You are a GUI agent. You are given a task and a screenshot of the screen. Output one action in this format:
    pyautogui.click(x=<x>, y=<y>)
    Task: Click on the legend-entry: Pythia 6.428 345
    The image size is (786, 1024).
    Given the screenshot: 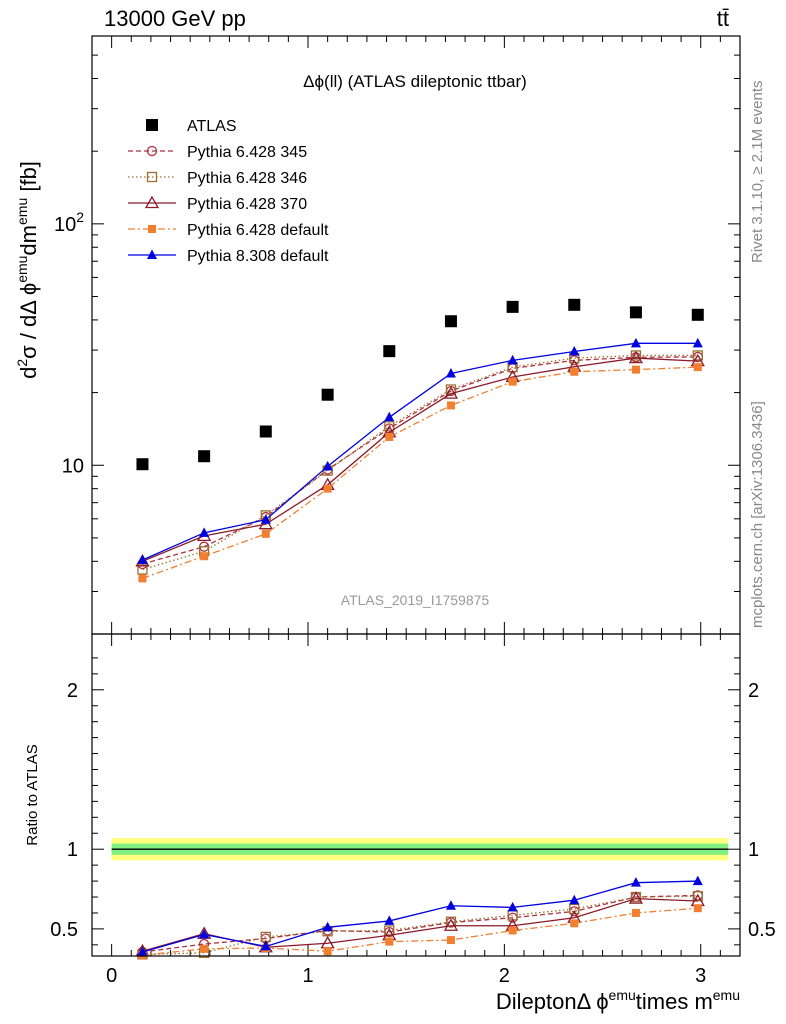 What is the action you would take?
    pyautogui.click(x=217, y=152)
    